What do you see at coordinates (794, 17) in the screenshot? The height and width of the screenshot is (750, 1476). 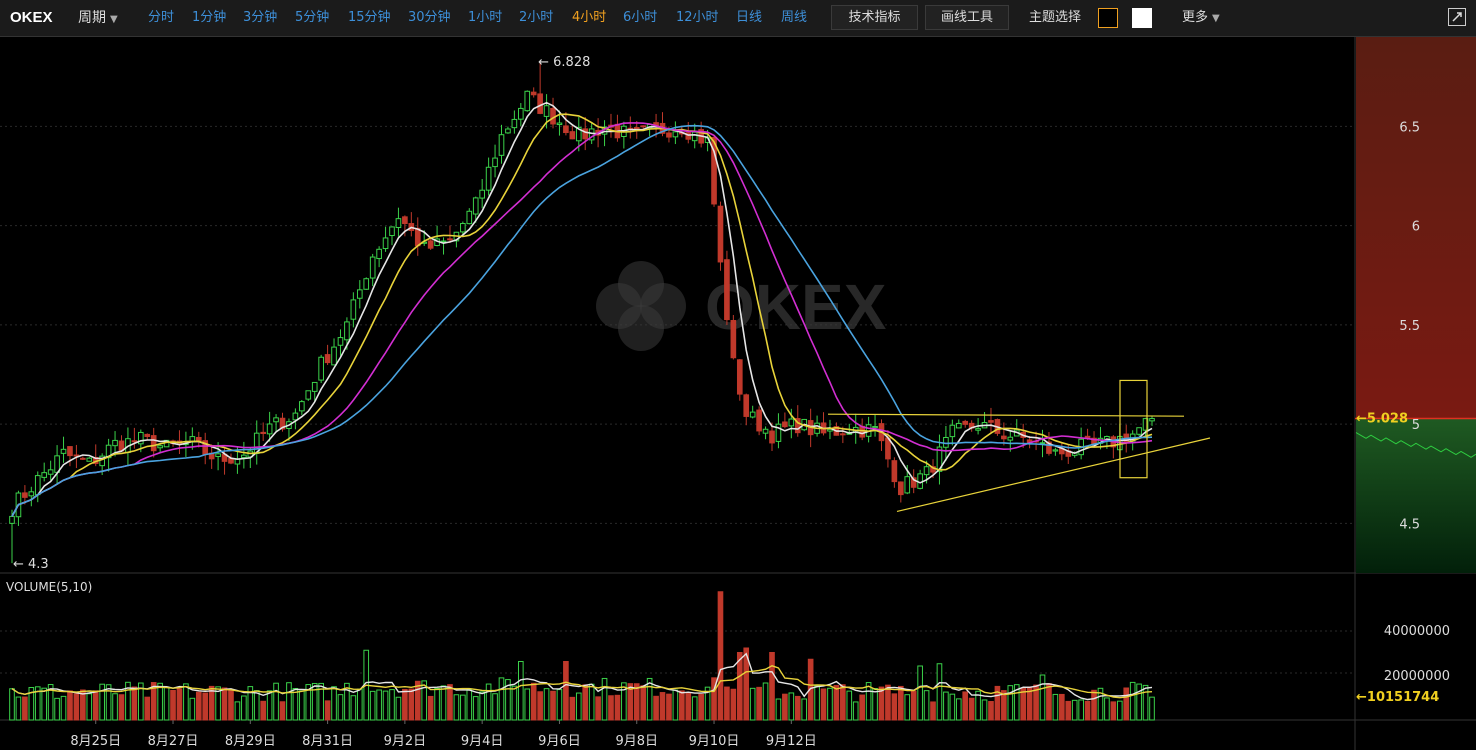 I see `interval-tab: 周线` at bounding box center [794, 17].